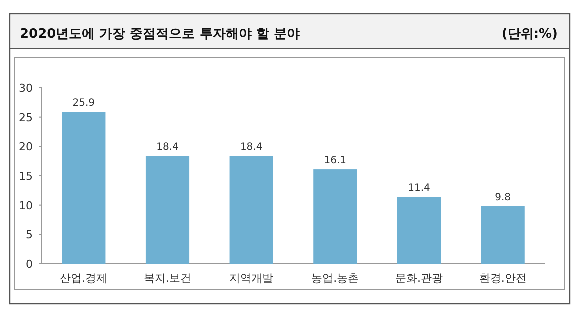 This screenshot has width=580, height=327. What do you see at coordinates (26, 147) in the screenshot?
I see `y-tick-label: 20` at bounding box center [26, 147].